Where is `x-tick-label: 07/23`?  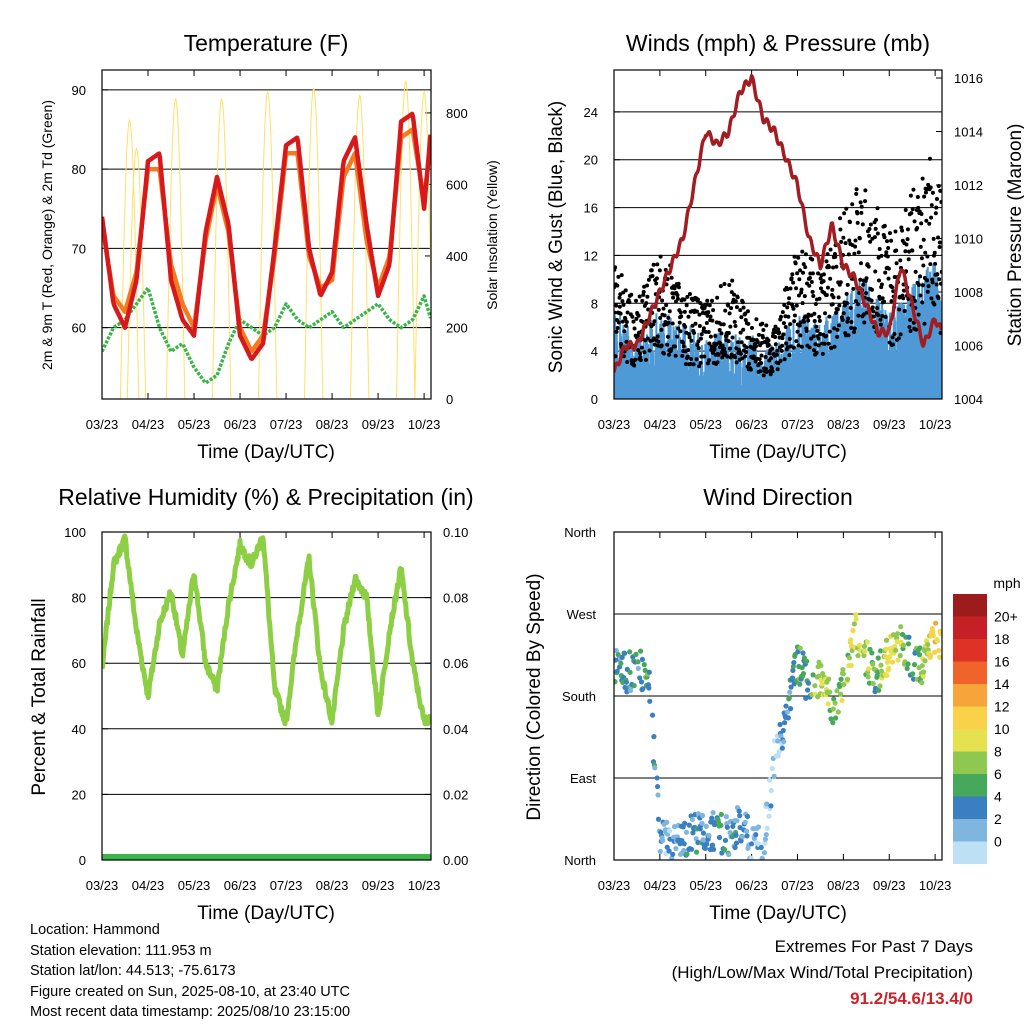
x-tick-label: 07/23 is located at coordinates (797, 885).